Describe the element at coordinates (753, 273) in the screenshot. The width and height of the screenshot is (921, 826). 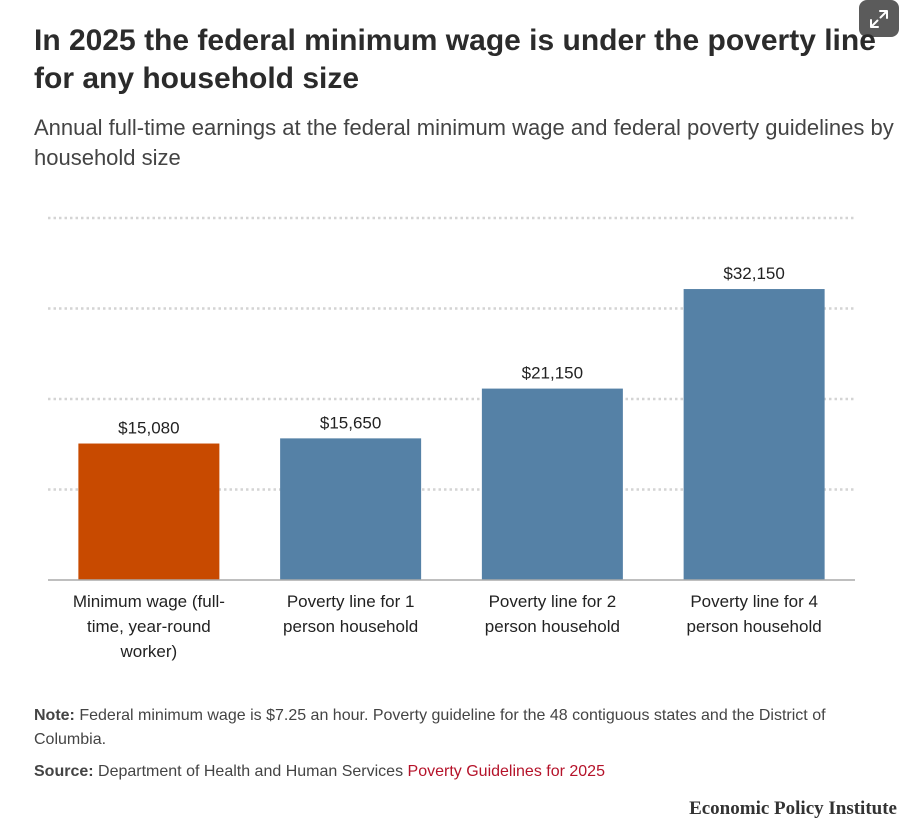
I see `data-label-4: $32,150` at that location.